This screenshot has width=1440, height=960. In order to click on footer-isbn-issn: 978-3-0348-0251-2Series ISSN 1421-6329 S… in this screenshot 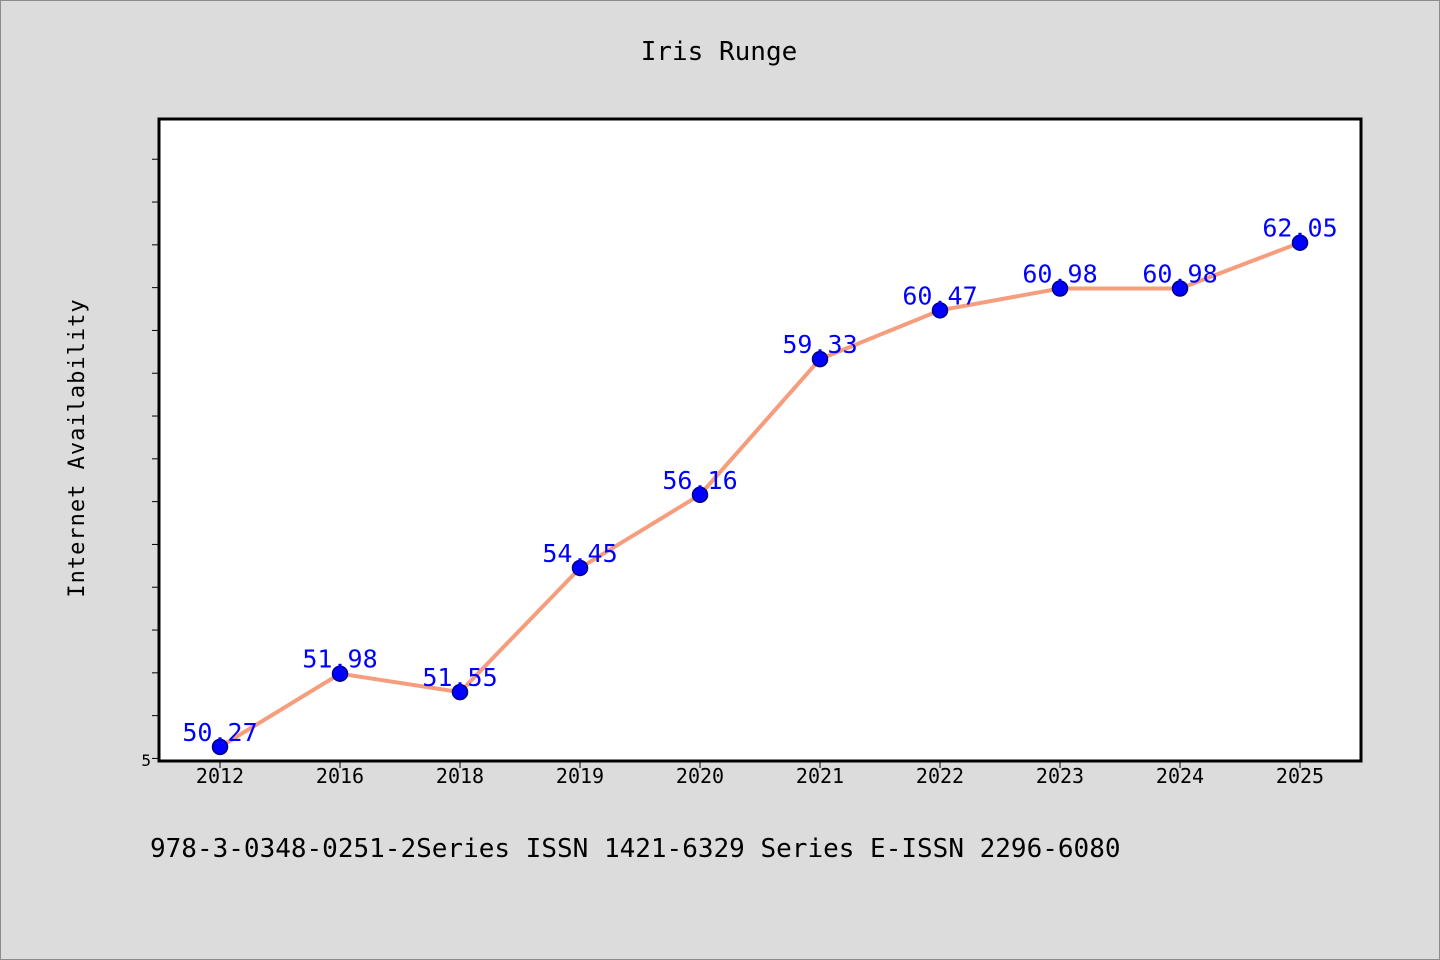, I will do `click(635, 849)`.